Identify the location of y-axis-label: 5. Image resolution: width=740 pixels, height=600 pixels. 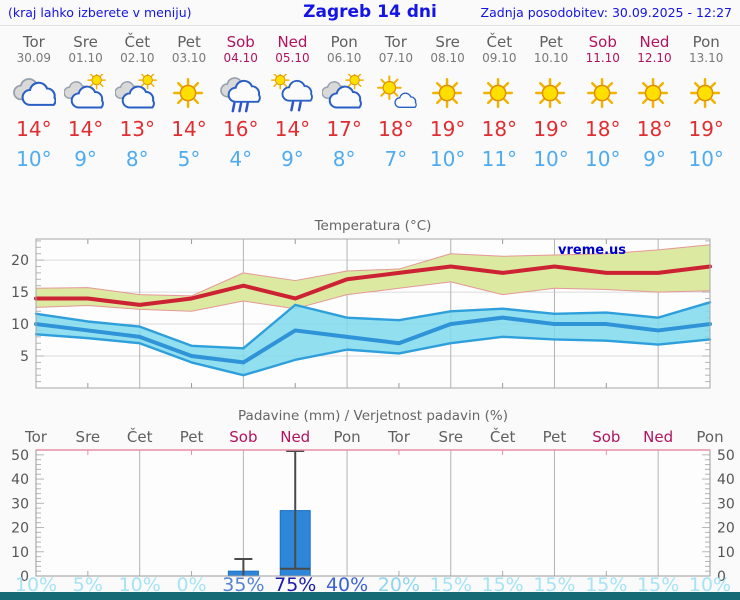
(24, 357).